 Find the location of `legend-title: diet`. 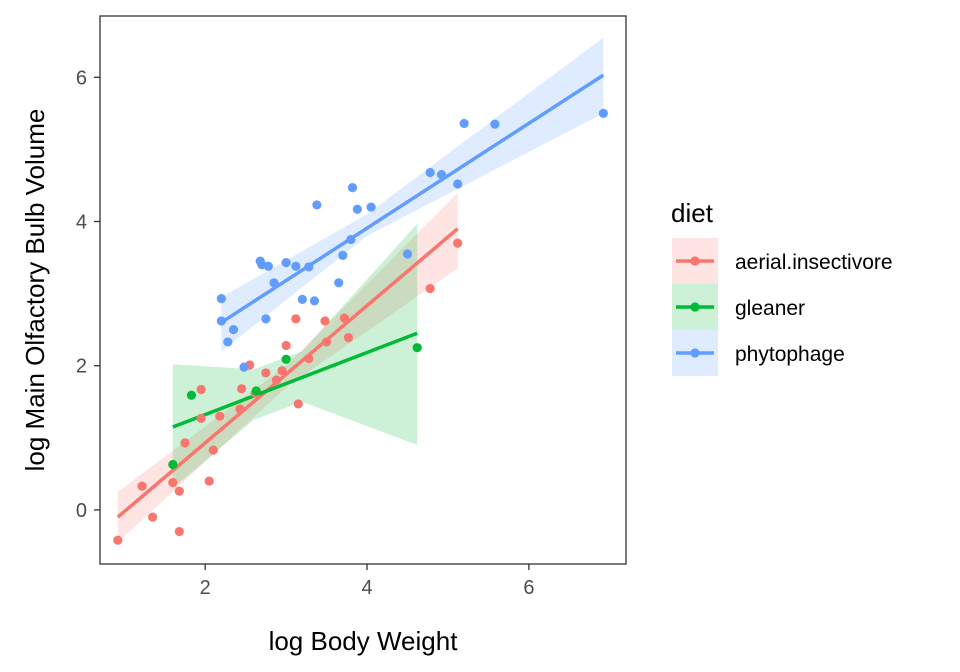

legend-title: diet is located at coordinates (692, 213).